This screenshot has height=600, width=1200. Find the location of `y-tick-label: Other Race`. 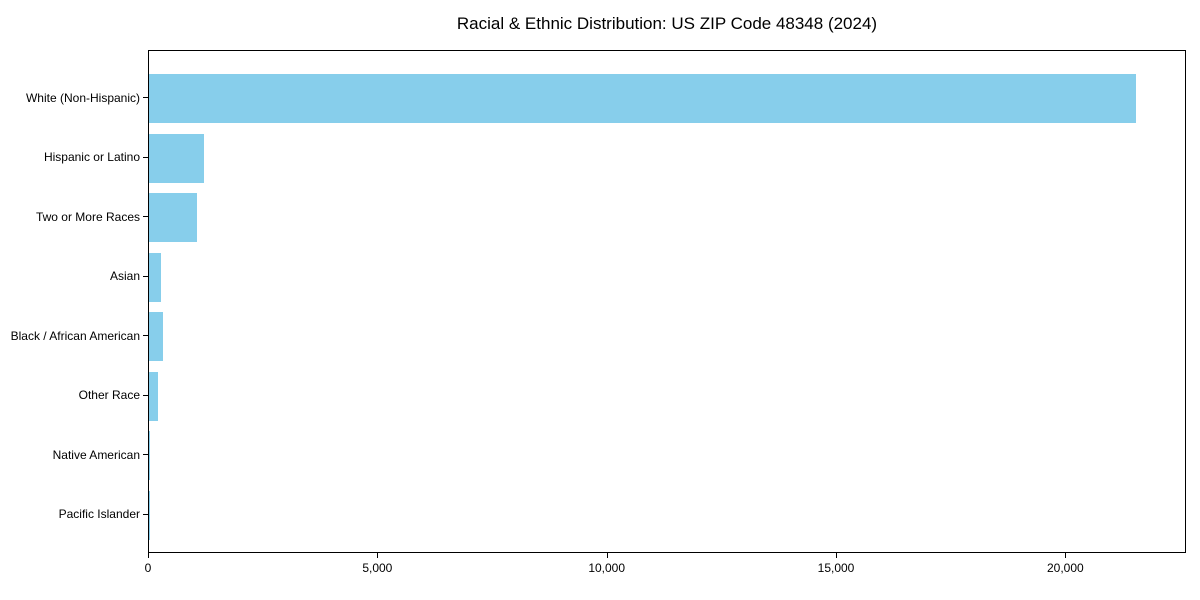

y-tick-label: Other Race is located at coordinates (109, 395).